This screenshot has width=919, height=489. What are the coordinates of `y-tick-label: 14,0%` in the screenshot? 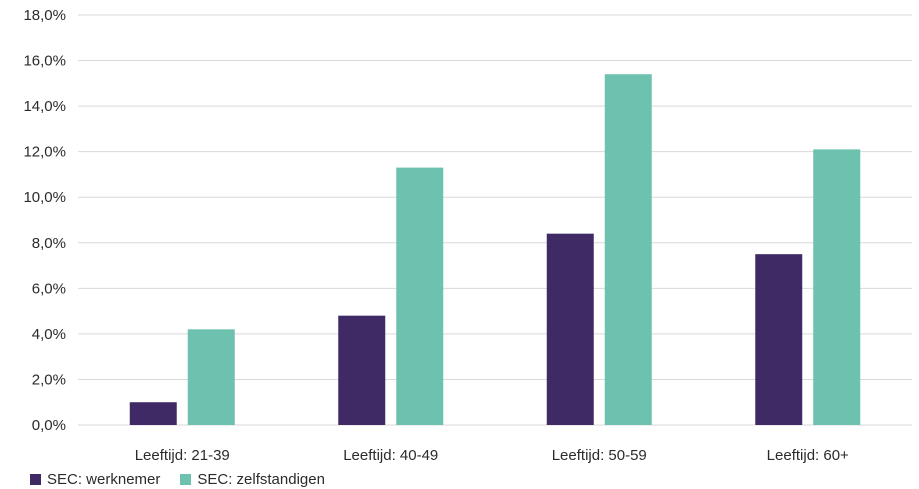 It's located at (44, 106).